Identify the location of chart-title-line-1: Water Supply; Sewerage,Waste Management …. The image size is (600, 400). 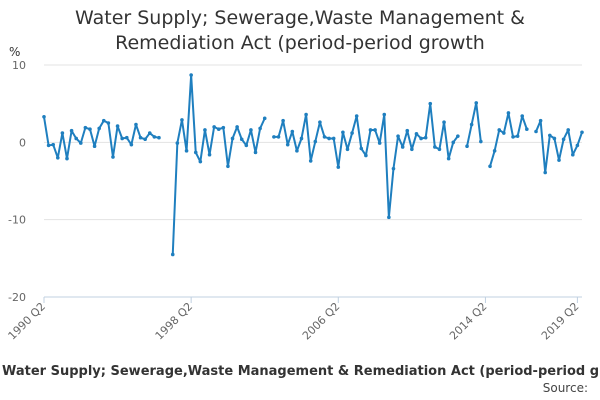
(300, 18).